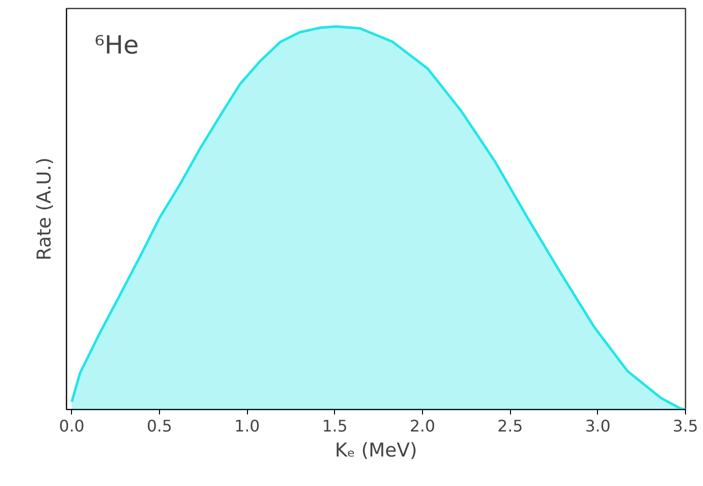 The width and height of the screenshot is (703, 486). I want to click on y-axis-title: Rate (A.U.), so click(45, 209).